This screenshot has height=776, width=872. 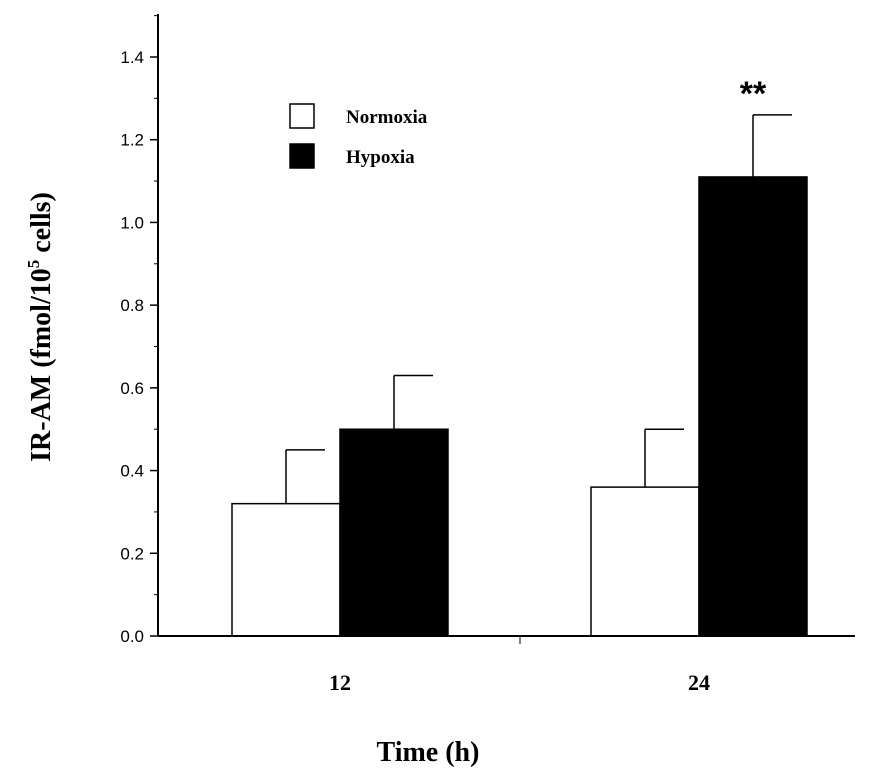 What do you see at coordinates (302, 116) in the screenshot?
I see `legend-swatch-normoxia` at bounding box center [302, 116].